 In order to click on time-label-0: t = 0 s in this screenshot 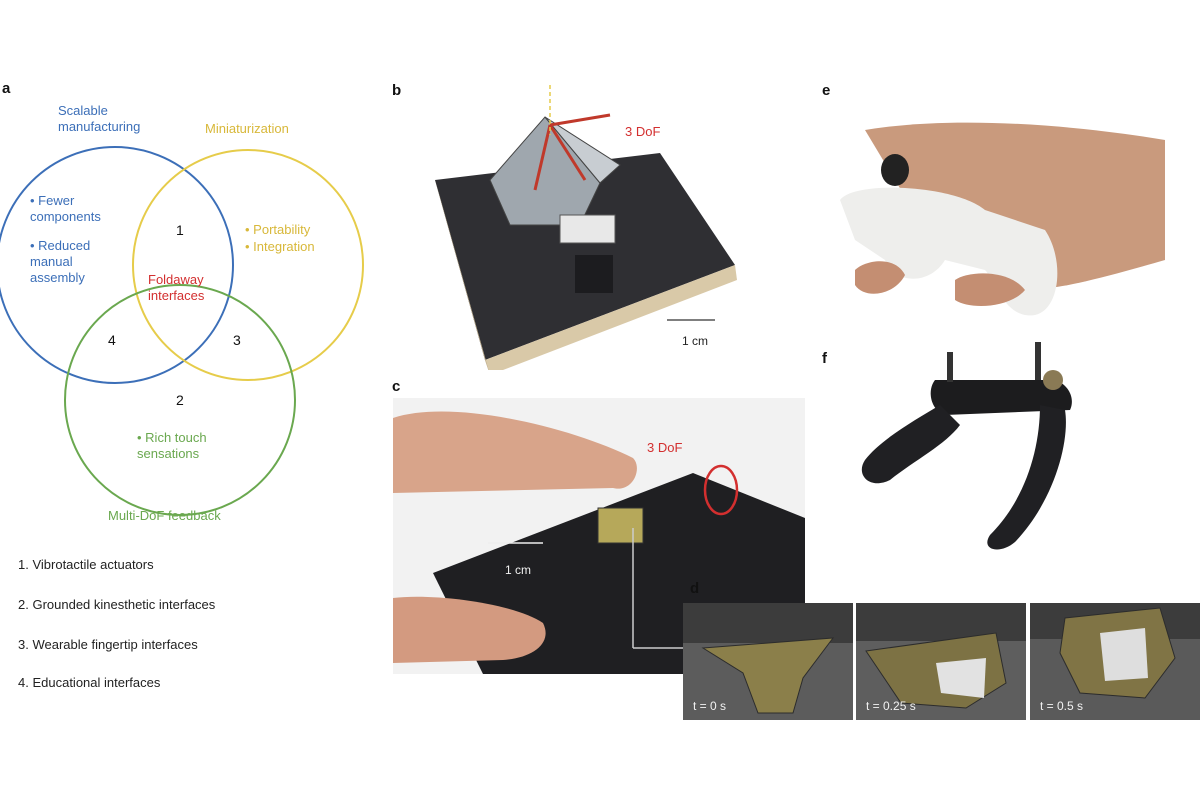, I will do `click(710, 706)`.